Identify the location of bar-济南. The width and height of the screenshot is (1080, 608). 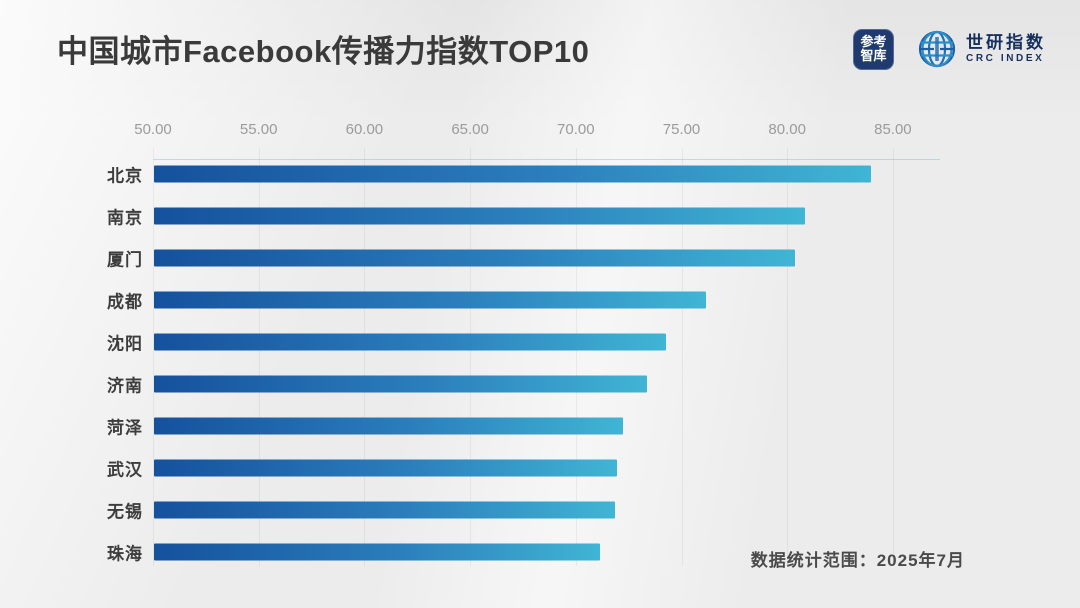
(400, 384).